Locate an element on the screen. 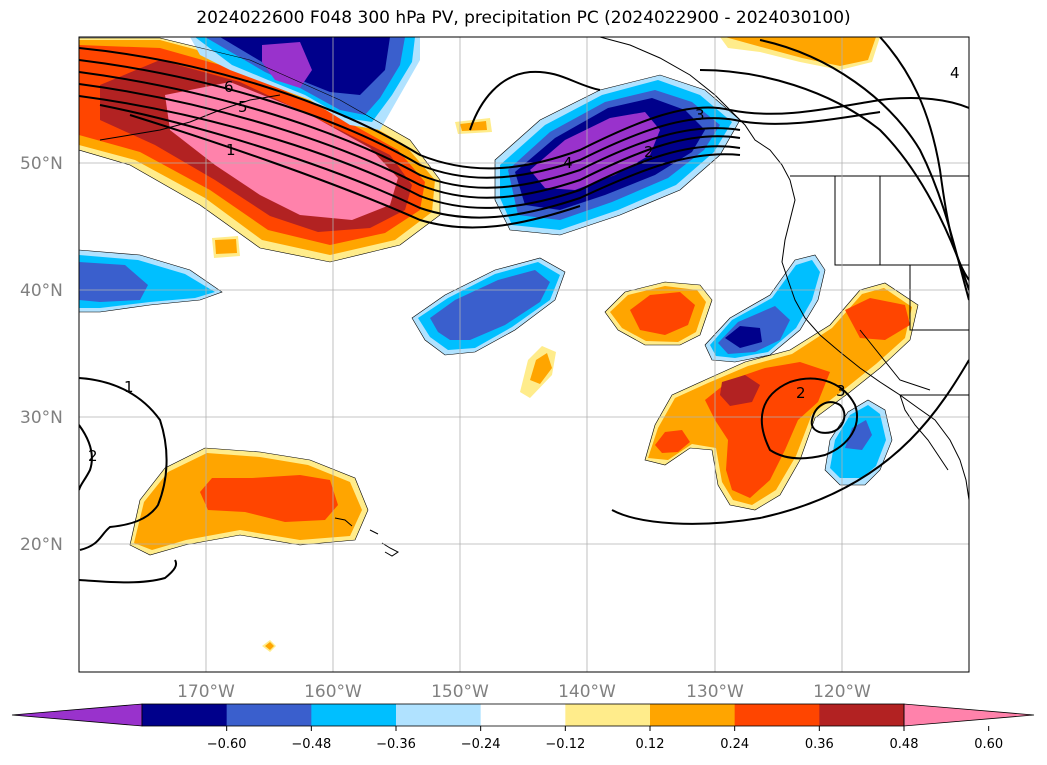 The image size is (1047, 765). pc-se-orangered2 is located at coordinates (877, 319).